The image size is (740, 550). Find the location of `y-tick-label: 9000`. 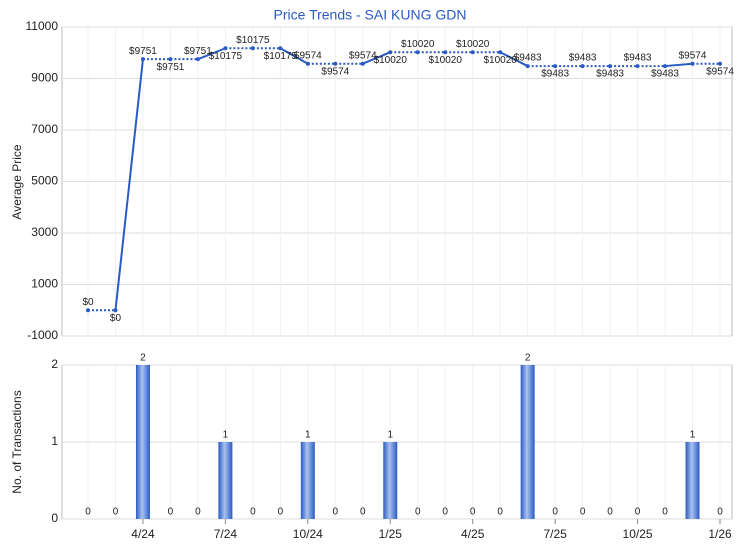

y-tick-label: 9000 is located at coordinates (44, 78).